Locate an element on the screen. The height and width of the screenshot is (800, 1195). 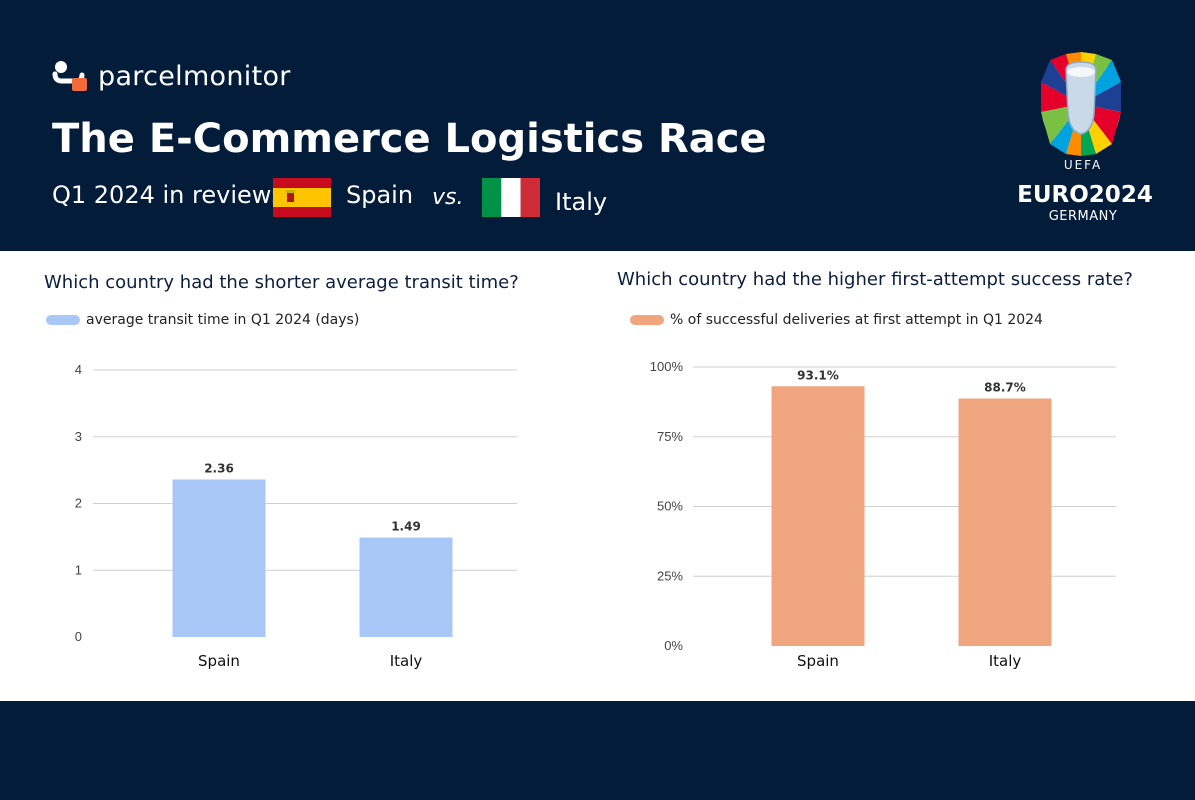
euro-name: EURO2024 is located at coordinates (1085, 195).